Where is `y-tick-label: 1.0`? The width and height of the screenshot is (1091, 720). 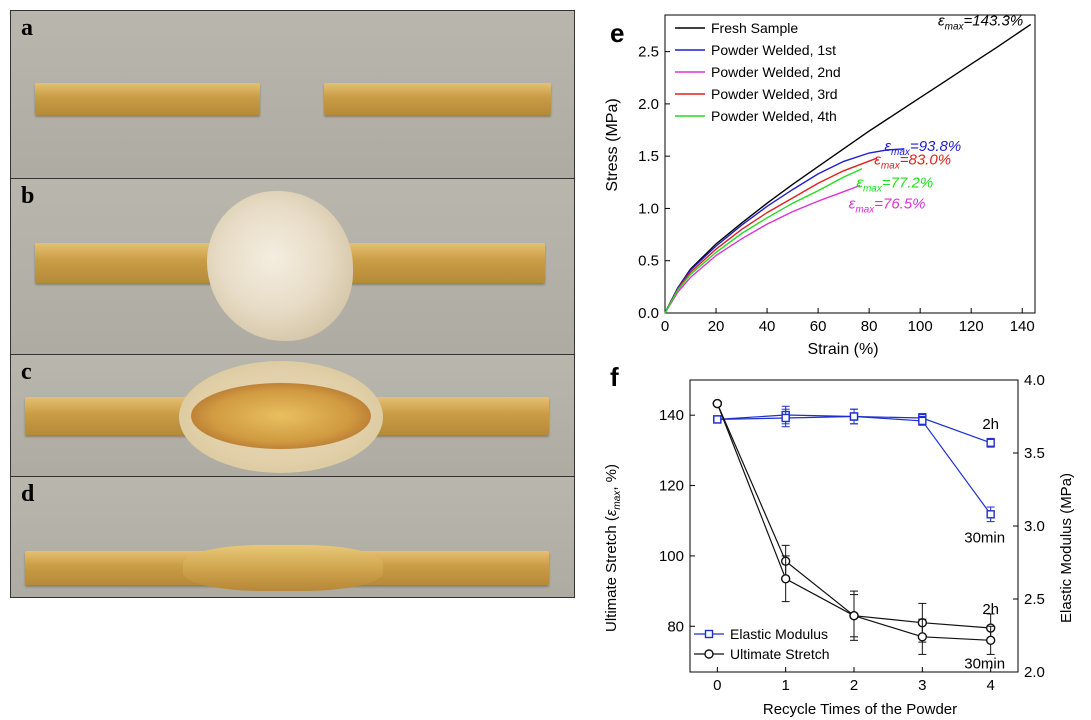 y-tick-label: 1.0 is located at coordinates (648, 208).